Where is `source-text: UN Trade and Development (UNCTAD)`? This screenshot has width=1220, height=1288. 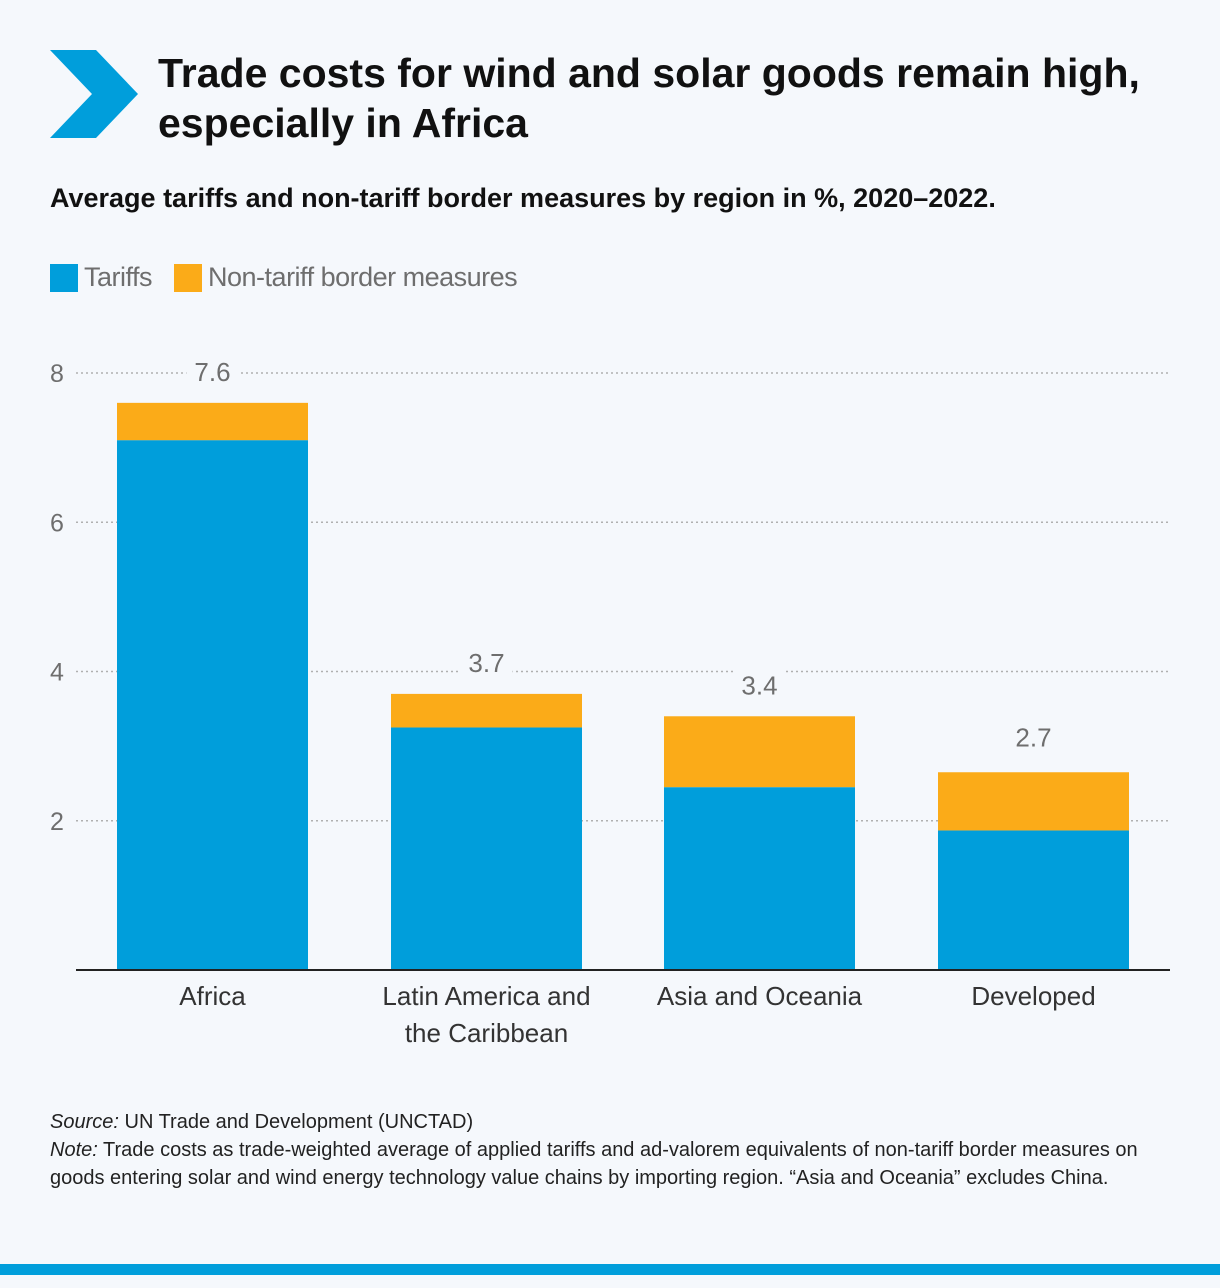
source-text: UN Trade and Development (UNCTAD) is located at coordinates (296, 1122).